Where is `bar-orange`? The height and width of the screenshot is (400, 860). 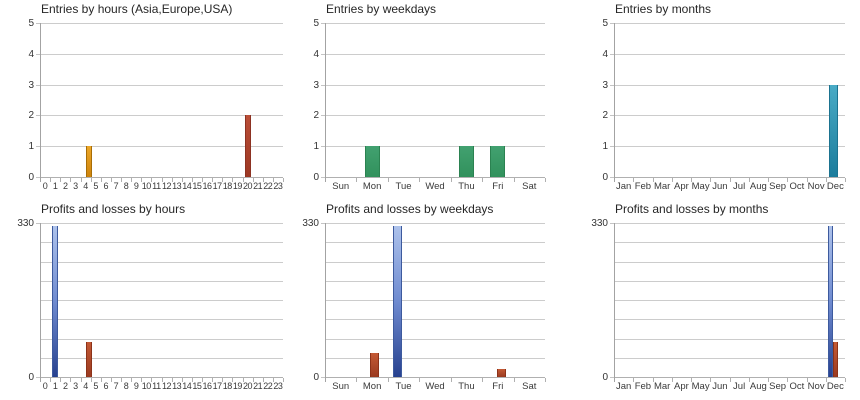
bar-orange is located at coordinates (89, 161).